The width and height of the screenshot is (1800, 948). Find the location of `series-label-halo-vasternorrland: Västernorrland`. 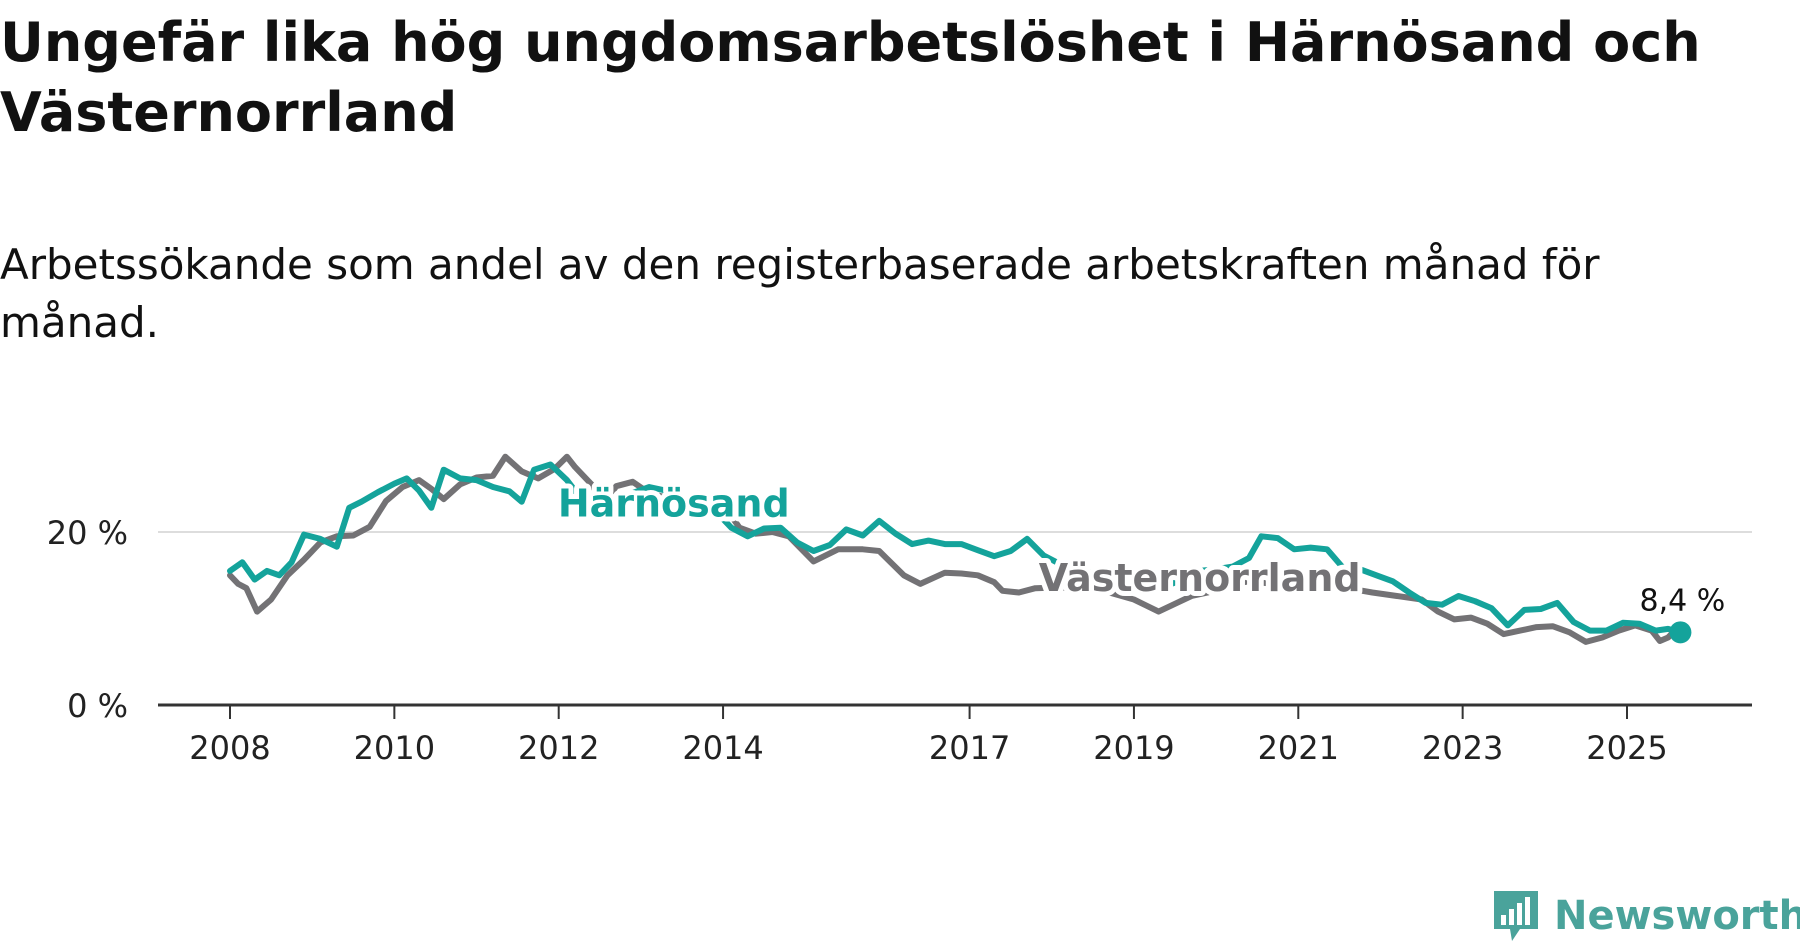

series-label-halo-vasternorrland: Västernorrland is located at coordinates (1200, 578).